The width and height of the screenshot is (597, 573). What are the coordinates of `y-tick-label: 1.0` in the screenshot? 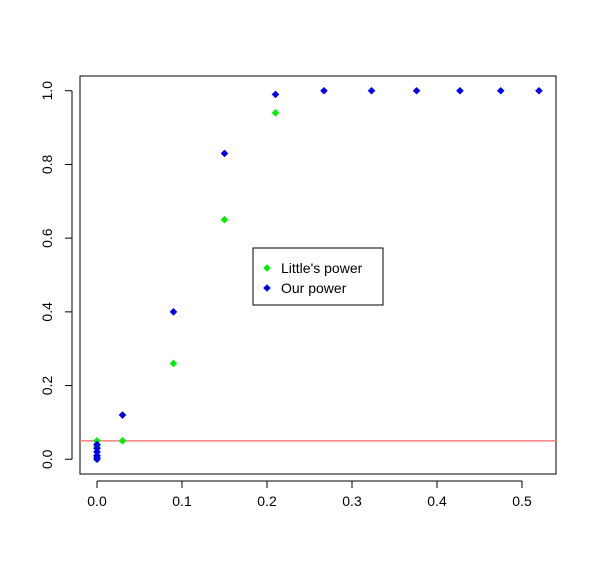 It's located at (47, 91).